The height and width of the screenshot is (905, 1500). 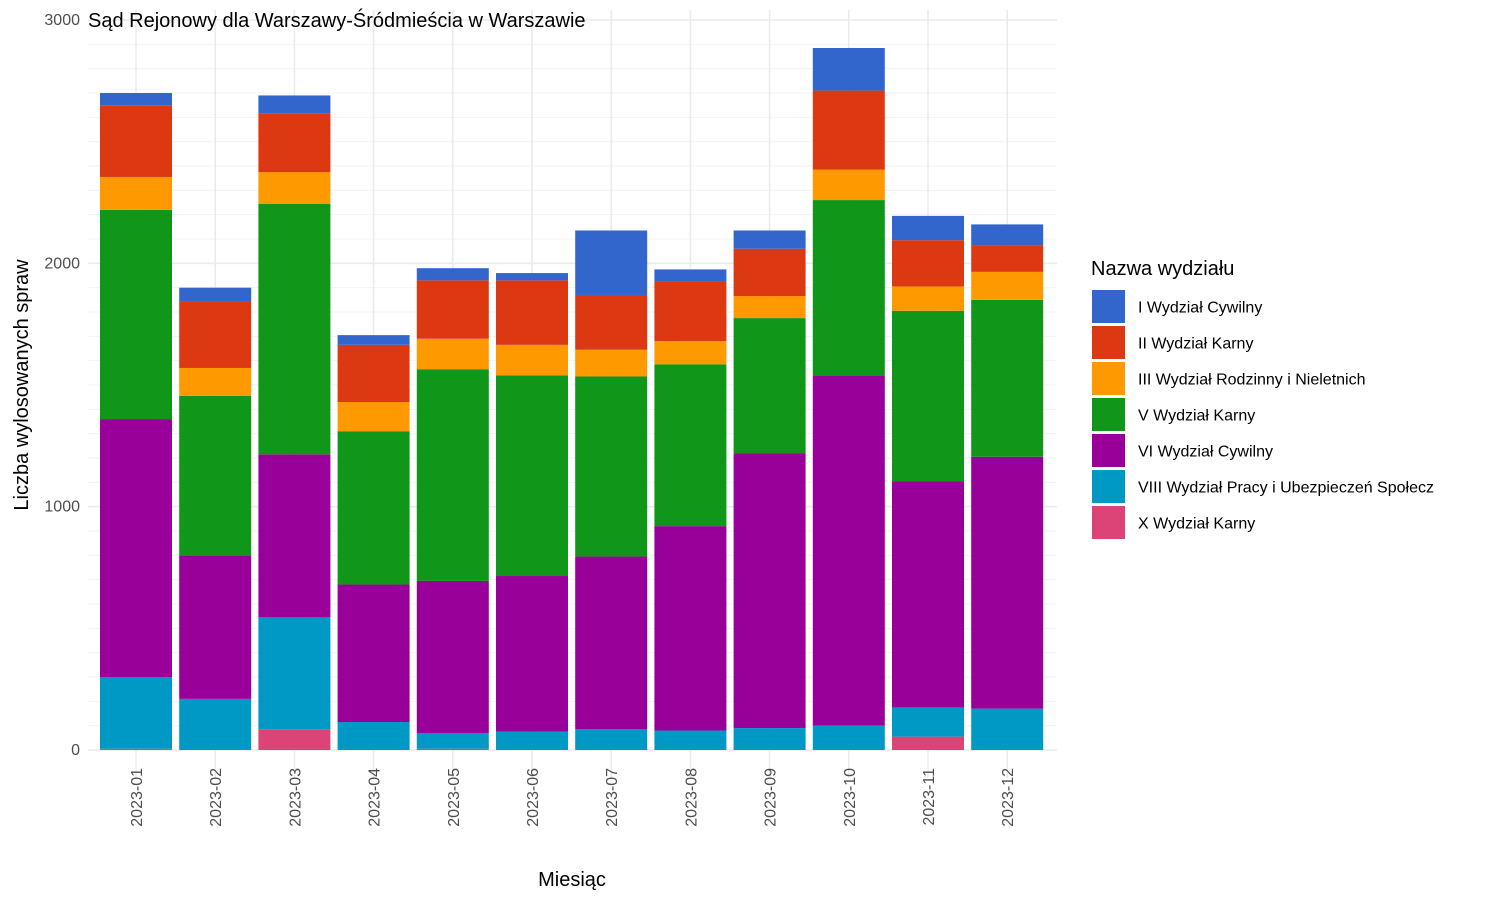 I want to click on legend-item: X Wydział Karny, so click(x=1173, y=522).